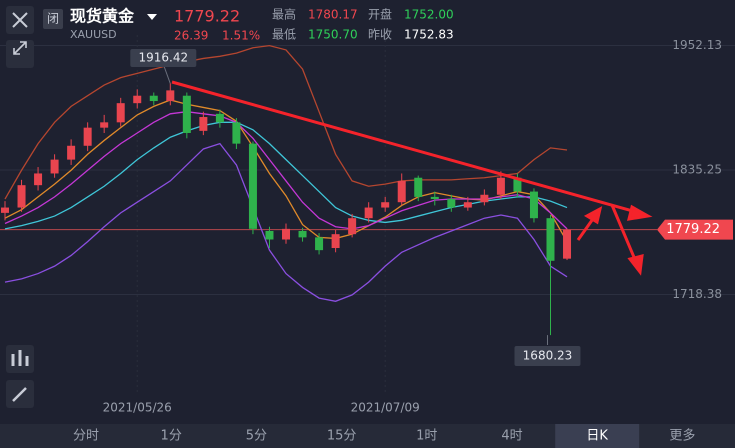 Image resolution: width=735 pixels, height=448 pixels. What do you see at coordinates (385, 408) in the screenshot?
I see `x-tick-label: 2021/07/09` at bounding box center [385, 408].